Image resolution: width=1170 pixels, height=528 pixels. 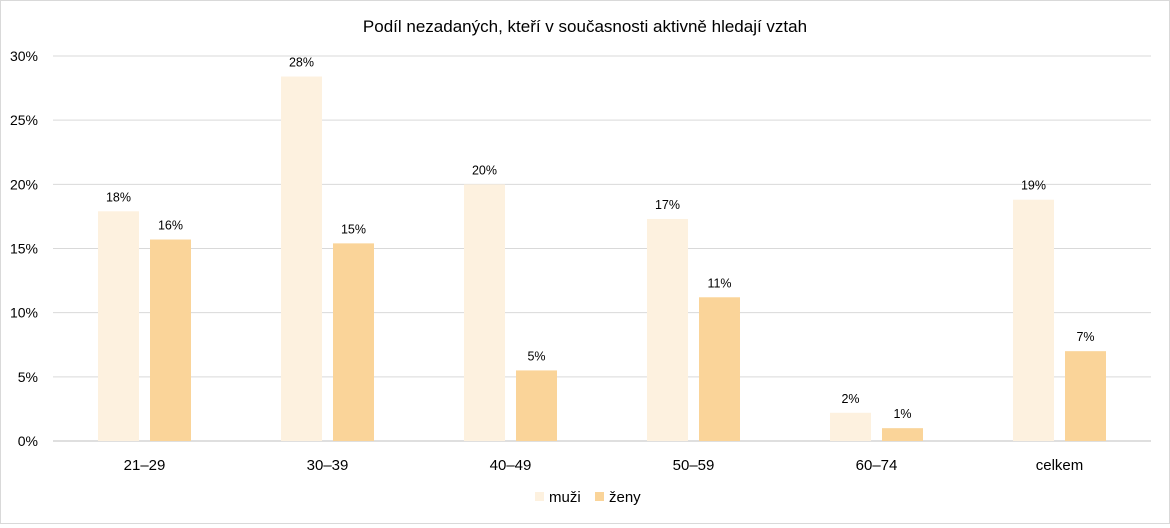 What do you see at coordinates (667, 329) in the screenshot?
I see `bar-muži-50–59` at bounding box center [667, 329].